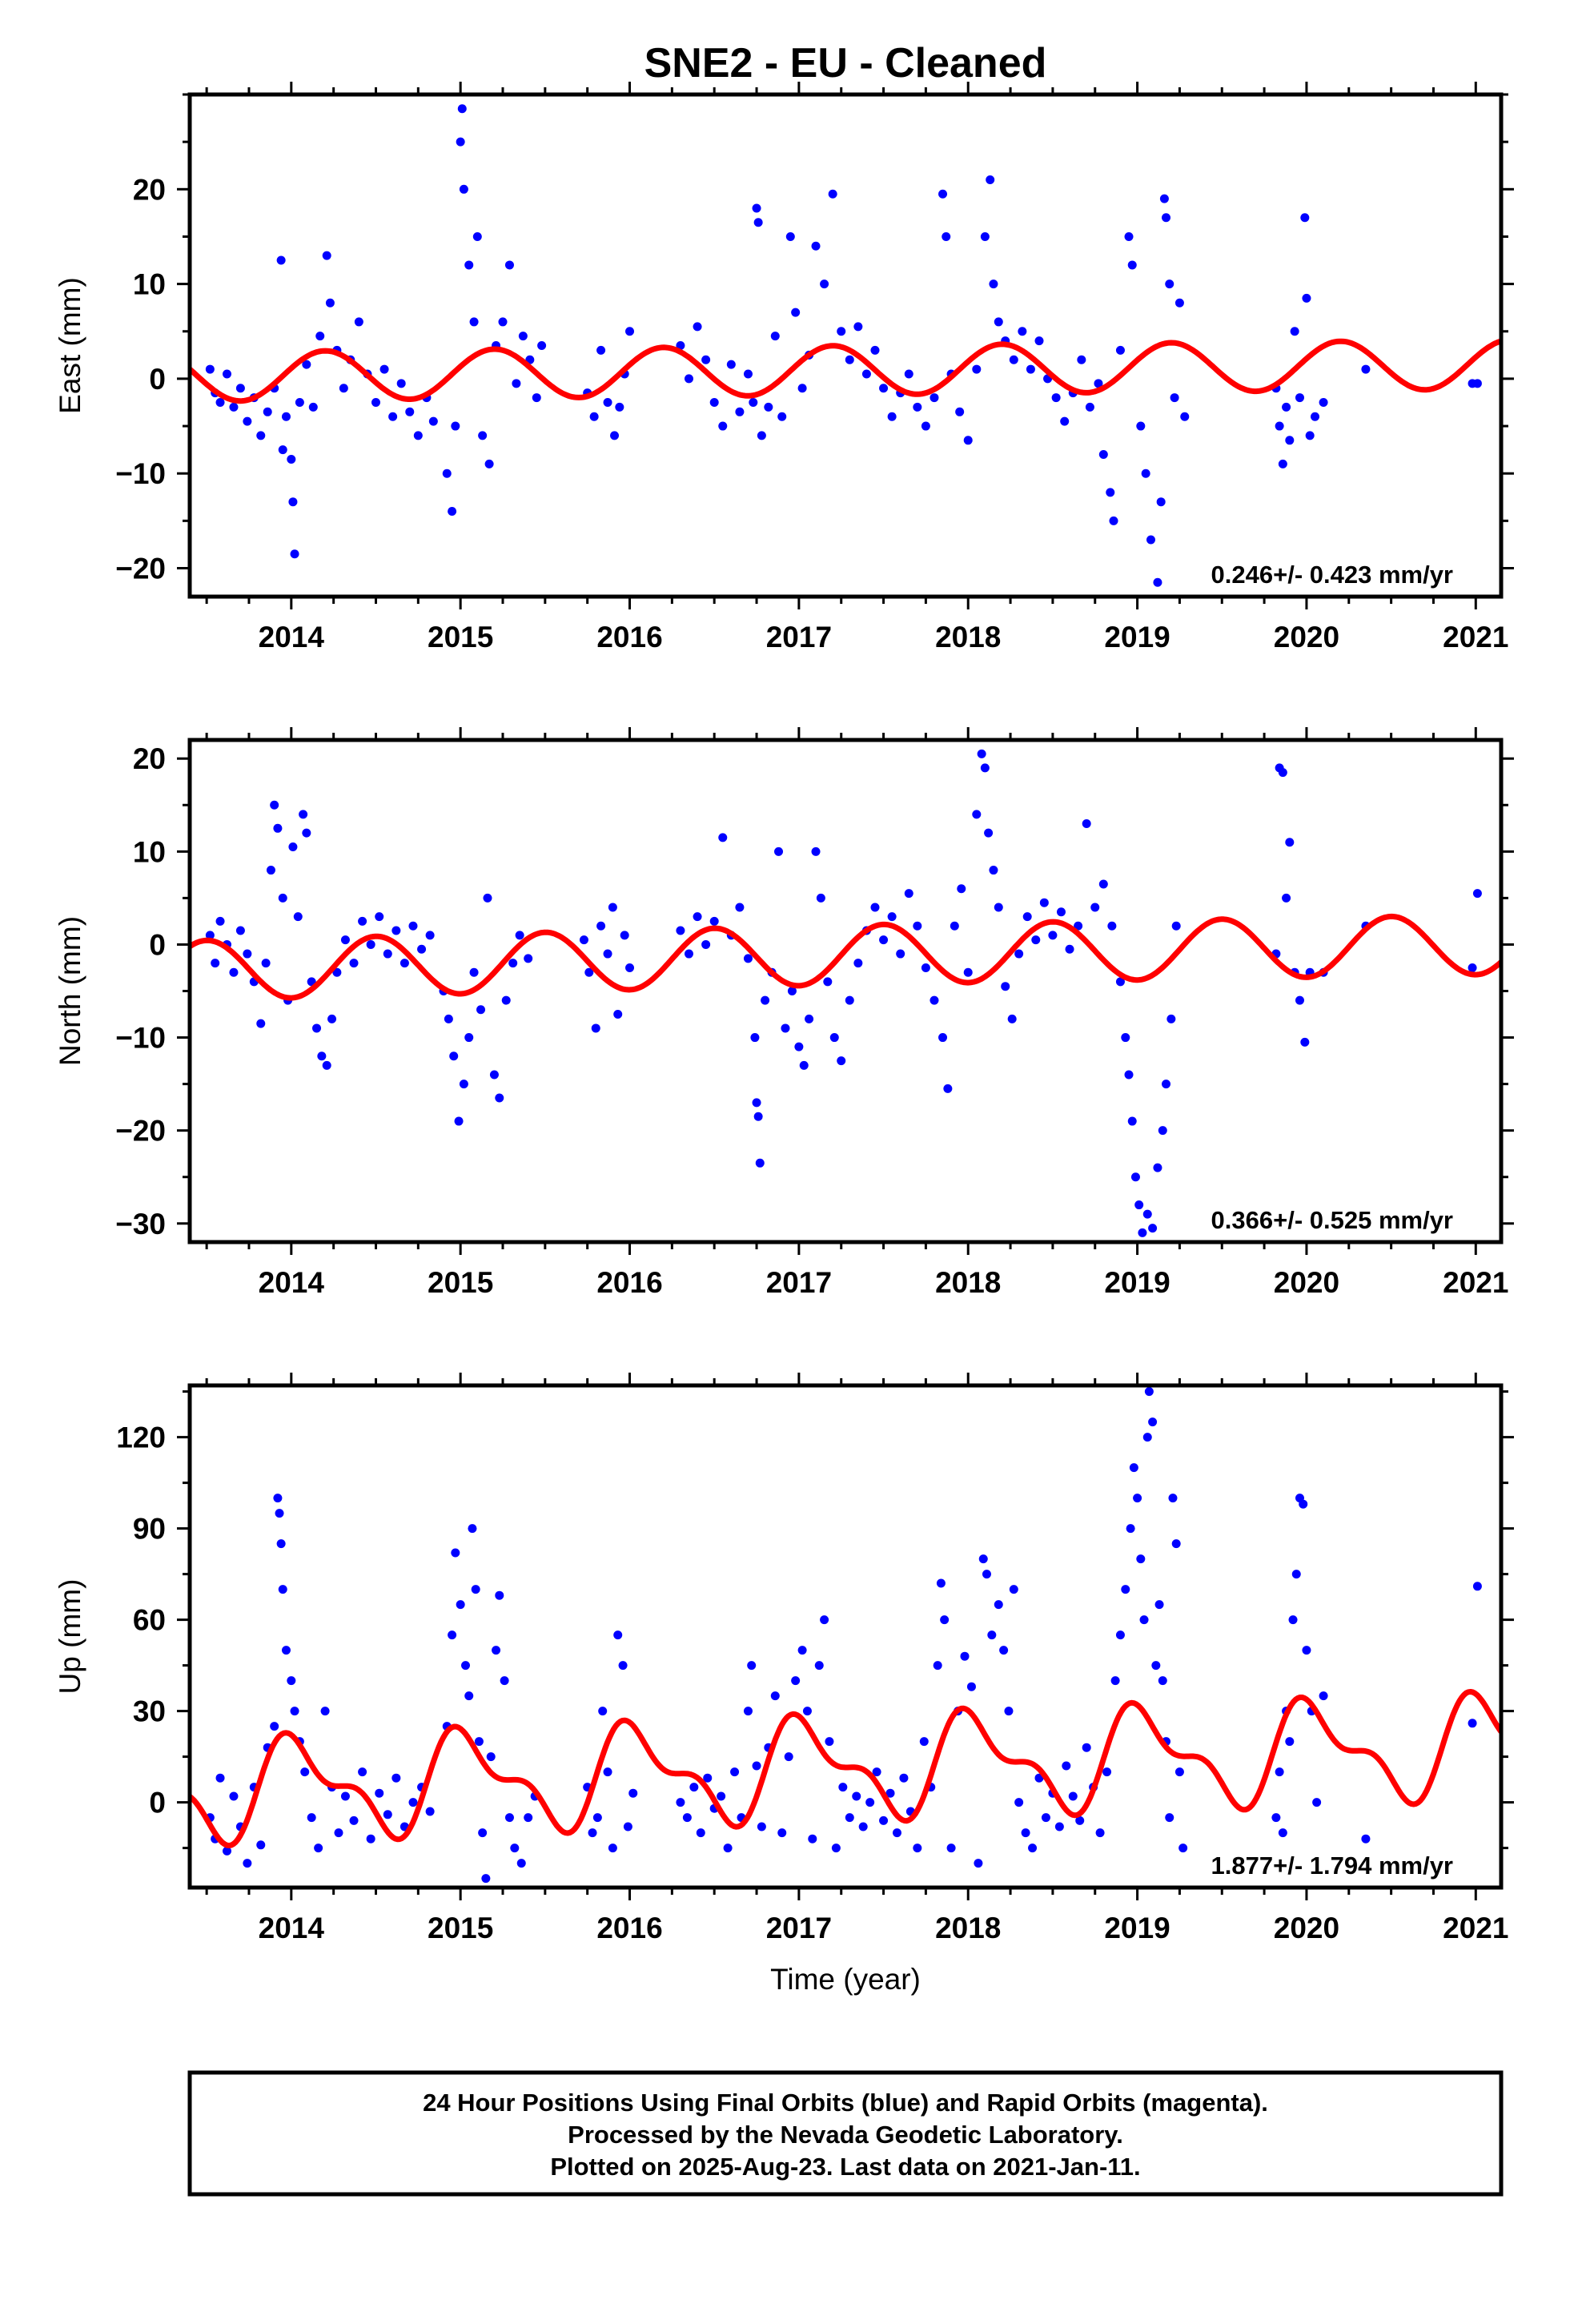 This screenshot has height=2324, width=1582. Describe the element at coordinates (141, 1437) in the screenshot. I see `up-y-tick-label: 120` at that location.